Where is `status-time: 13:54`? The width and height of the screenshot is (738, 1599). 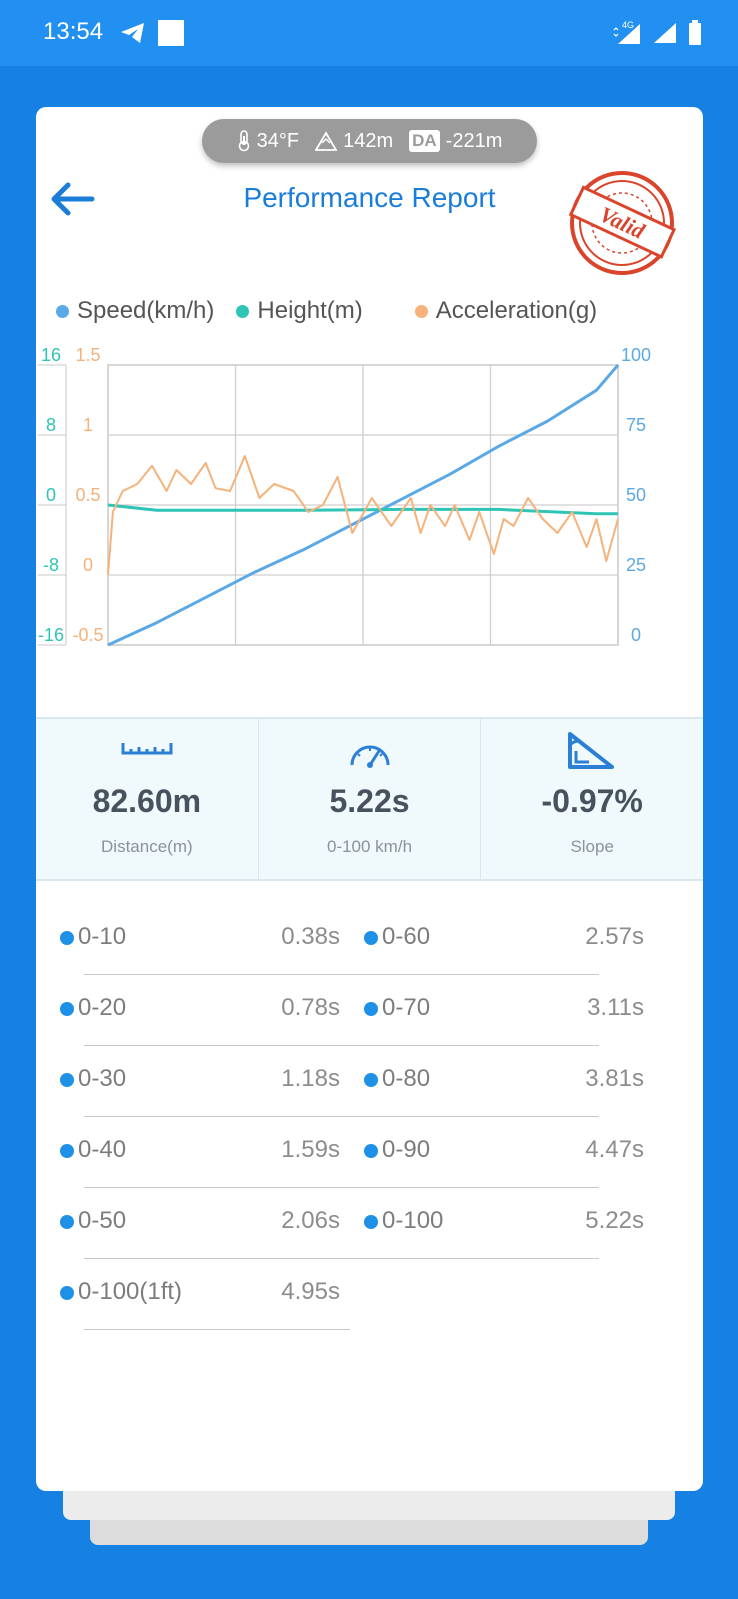 status-time: 13:54 is located at coordinates (73, 31).